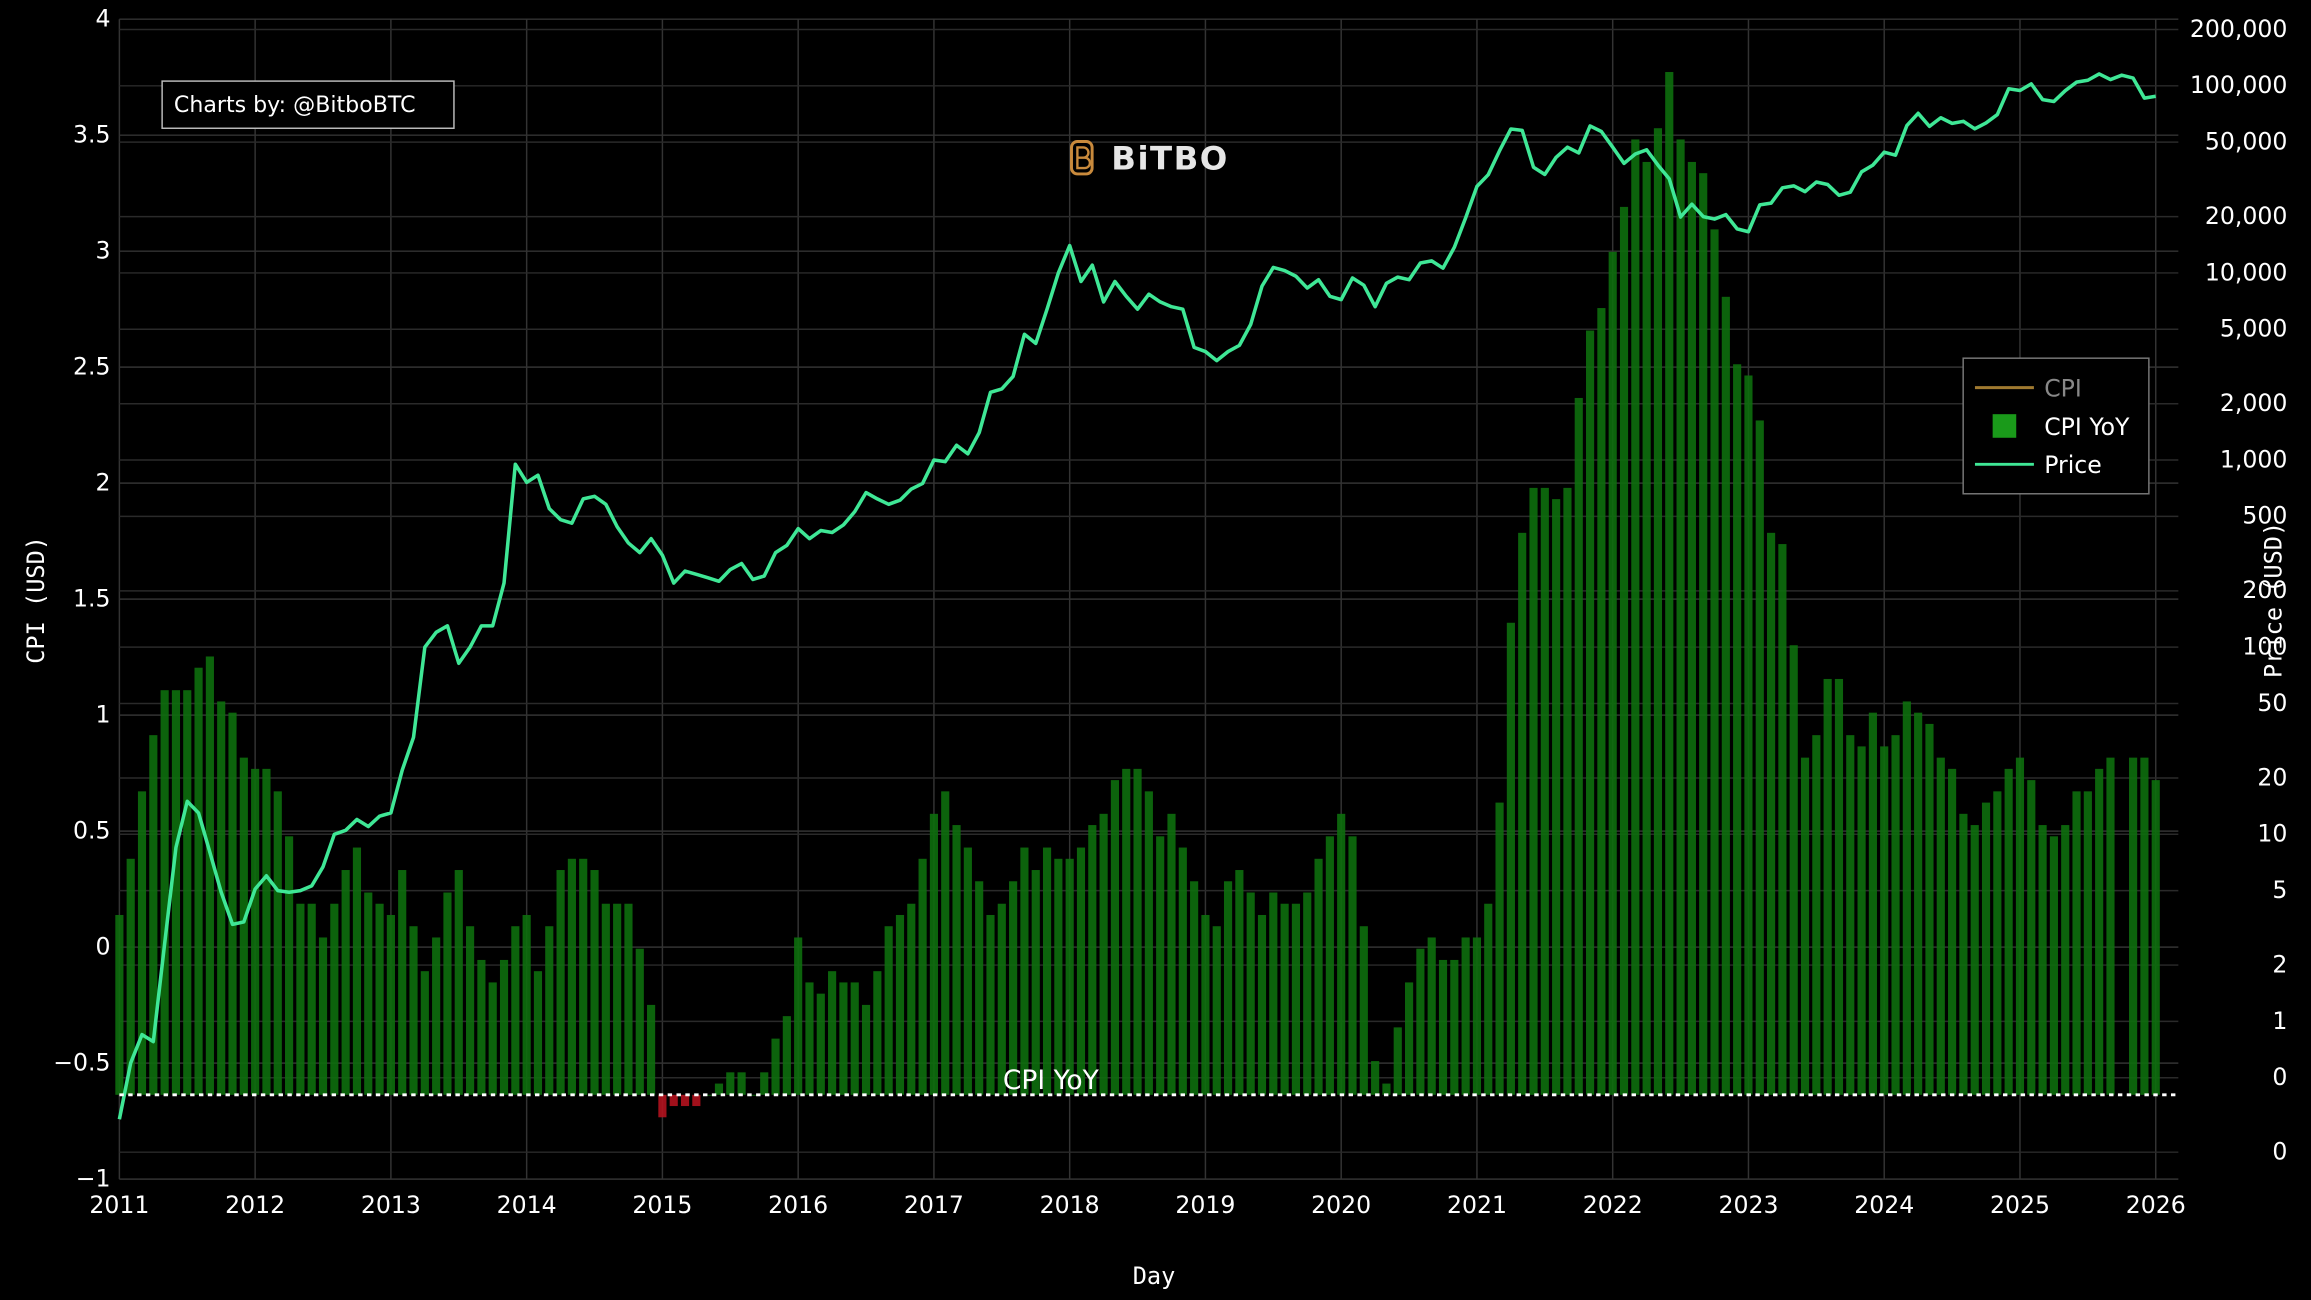 This screenshot has height=1300, width=2311. What do you see at coordinates (2004, 426) in the screenshot?
I see `legend-swatch` at bounding box center [2004, 426].